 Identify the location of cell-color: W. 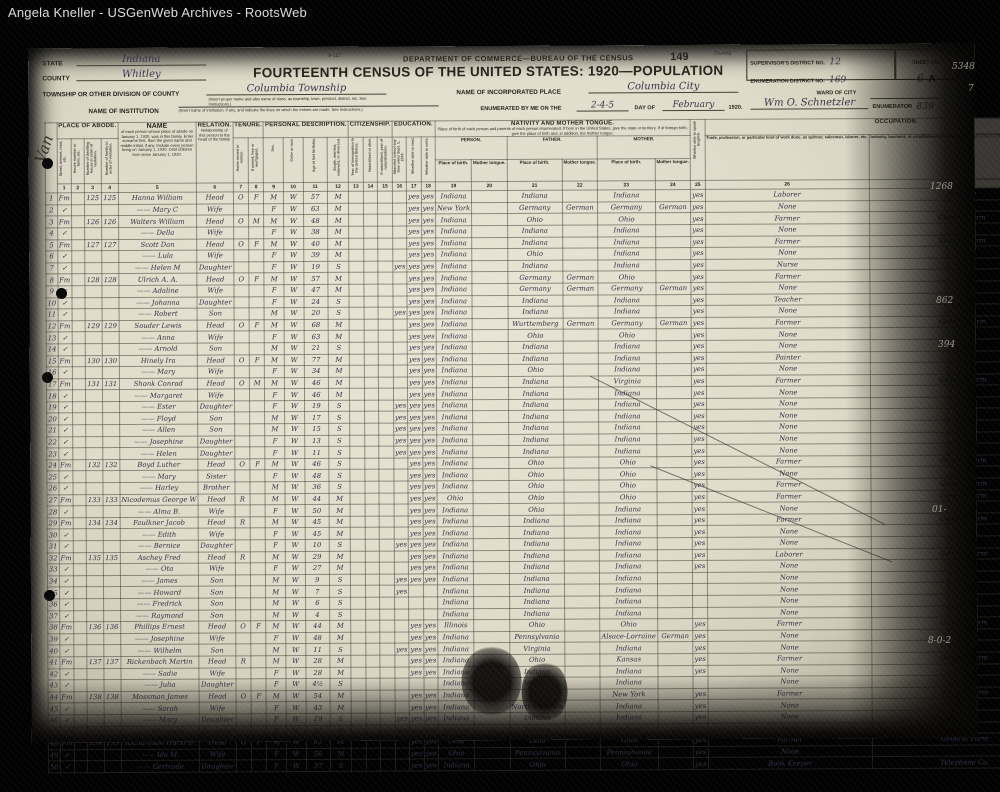
(294, 475).